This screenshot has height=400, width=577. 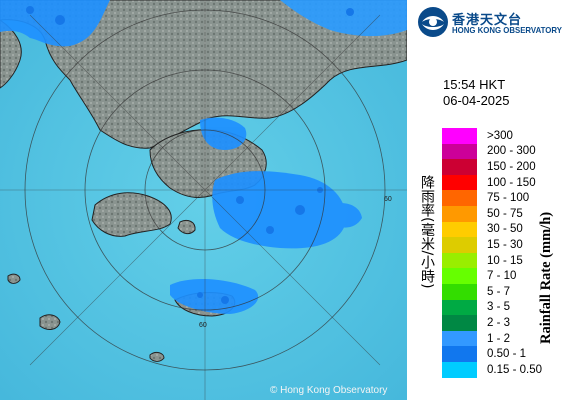 I want to click on legend-label: >300, so click(x=500, y=135).